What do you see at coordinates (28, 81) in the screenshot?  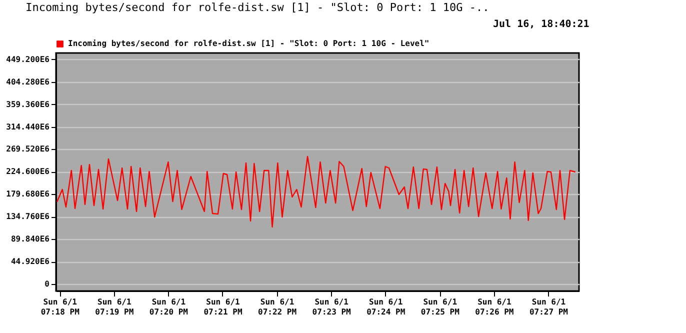 I see `y-tick-label: 404.280E6` at bounding box center [28, 81].